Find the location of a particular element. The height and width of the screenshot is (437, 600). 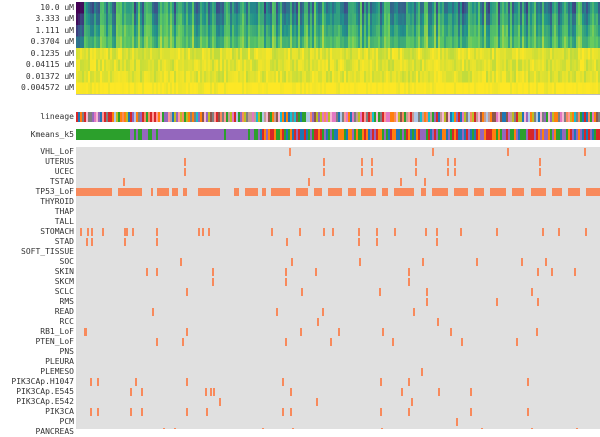

feature-label: TSTAD is located at coordinates (61, 181).